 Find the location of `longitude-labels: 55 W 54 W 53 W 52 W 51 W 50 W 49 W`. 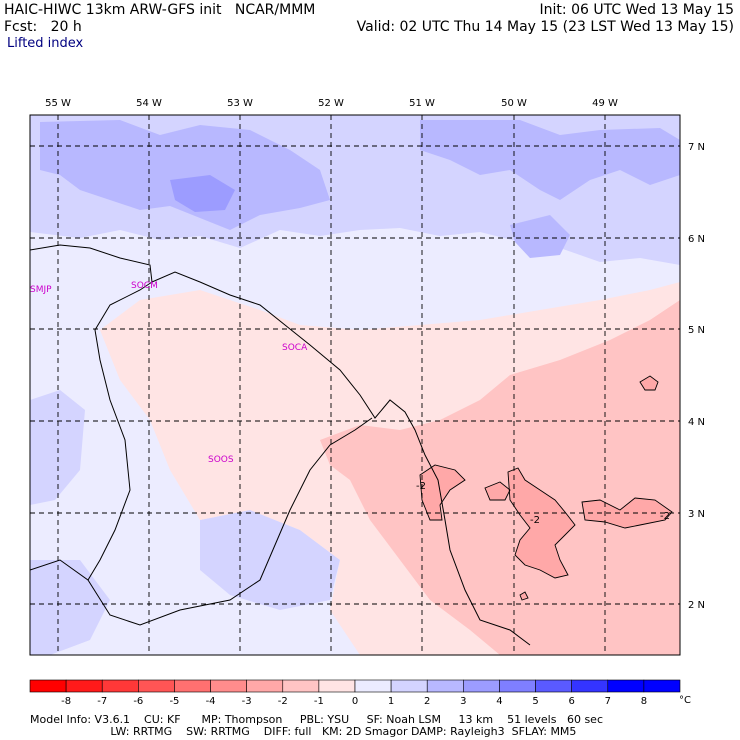

longitude-labels: 55 W 54 W 53 W 52 W 51 W 50 W 49 W is located at coordinates (331, 103).